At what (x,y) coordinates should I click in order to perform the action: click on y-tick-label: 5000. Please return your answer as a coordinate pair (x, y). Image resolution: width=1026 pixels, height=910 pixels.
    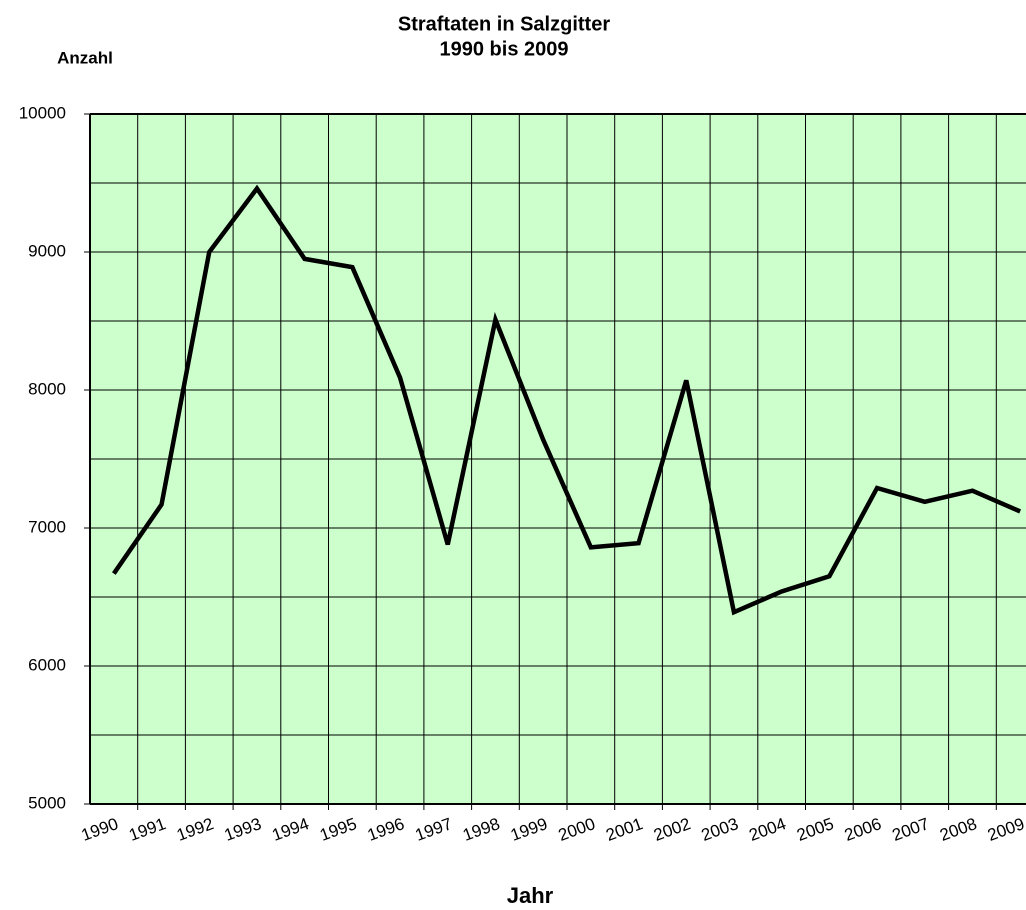
    Looking at the image, I should click on (47, 802).